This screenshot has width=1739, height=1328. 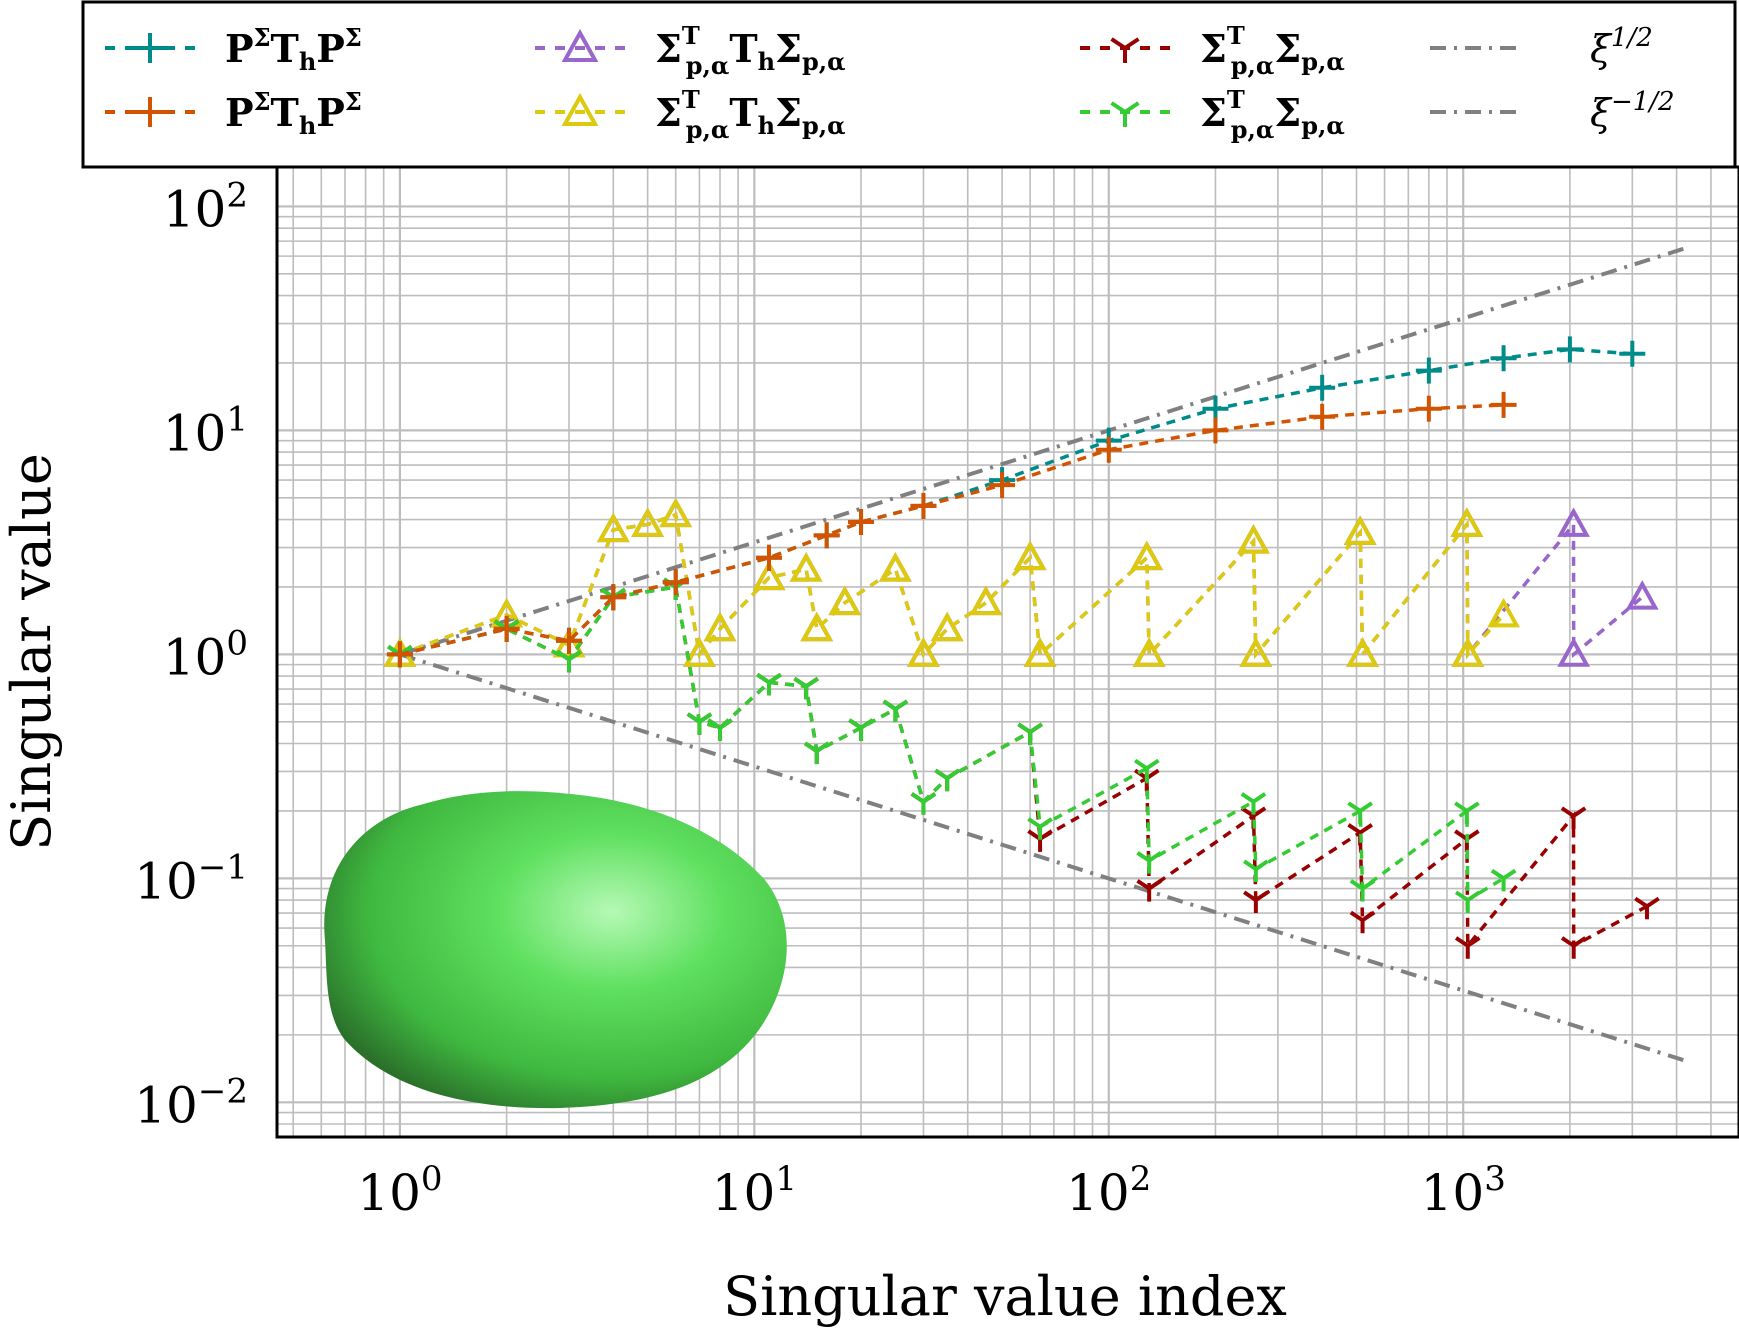 I want to click on series-line-sts_yellow, so click(x=952, y=586).